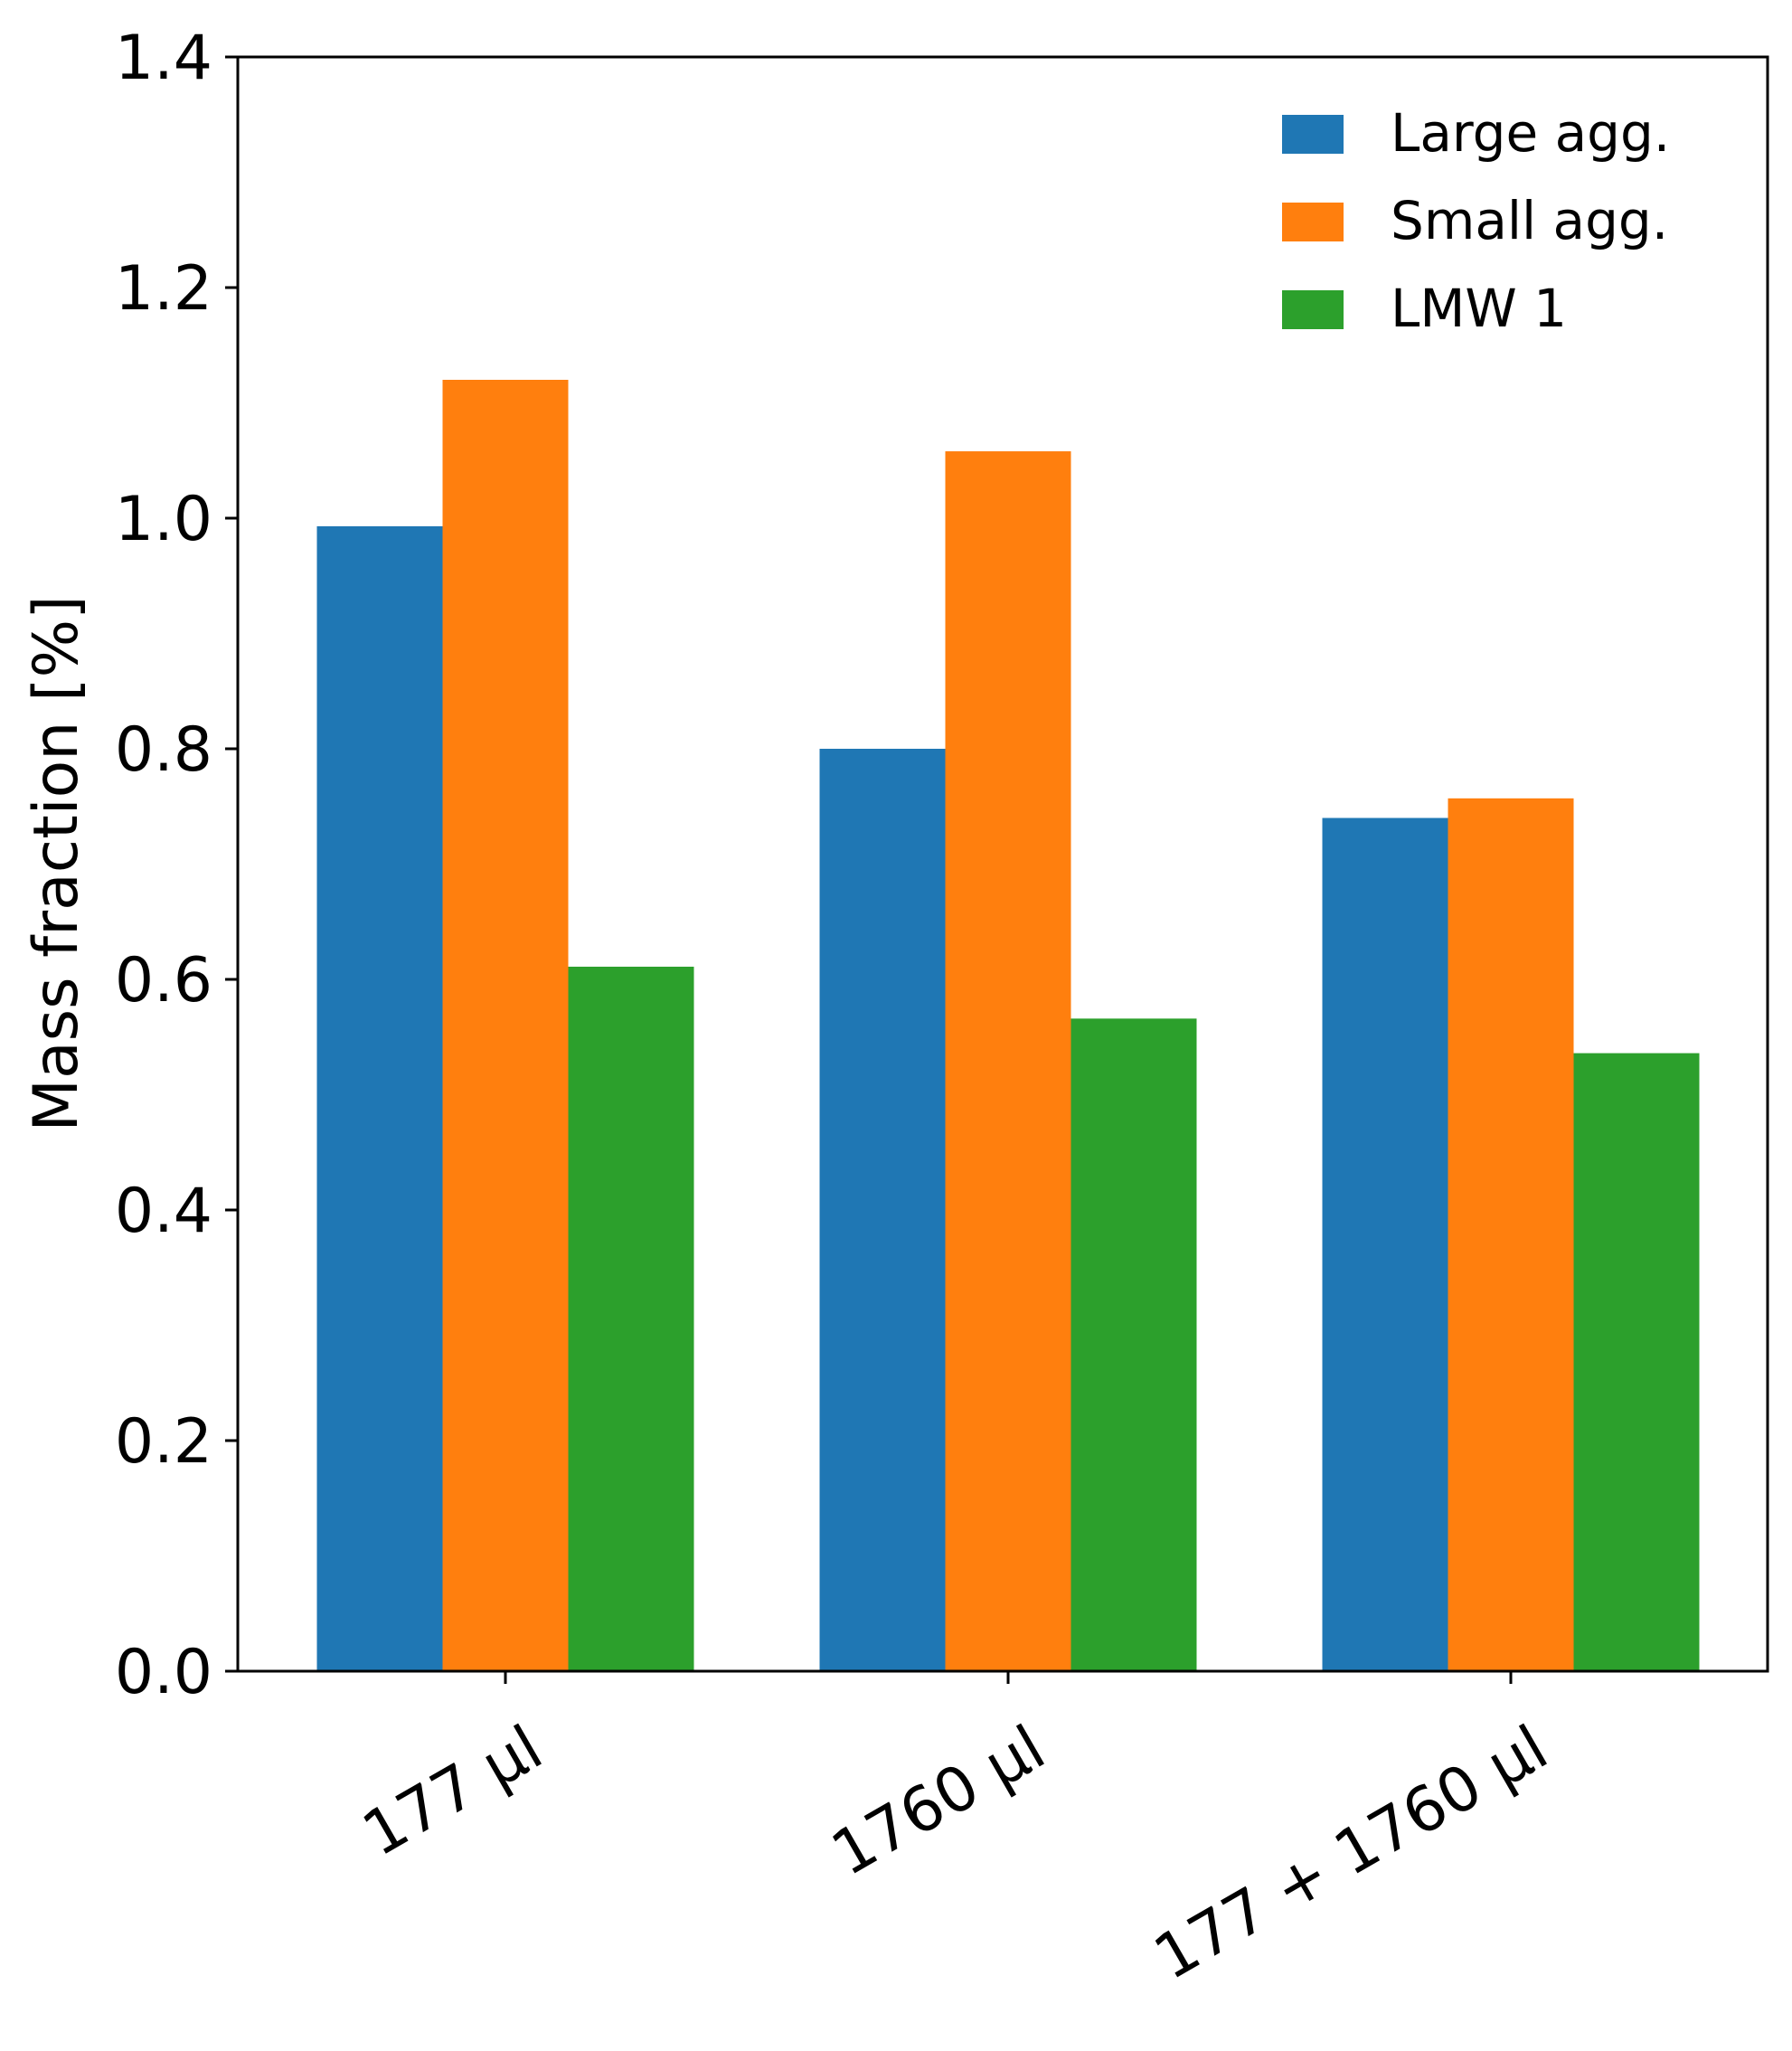  What do you see at coordinates (939, 1801) in the screenshot?
I see `x-tick-label: 1760 μl` at bounding box center [939, 1801].